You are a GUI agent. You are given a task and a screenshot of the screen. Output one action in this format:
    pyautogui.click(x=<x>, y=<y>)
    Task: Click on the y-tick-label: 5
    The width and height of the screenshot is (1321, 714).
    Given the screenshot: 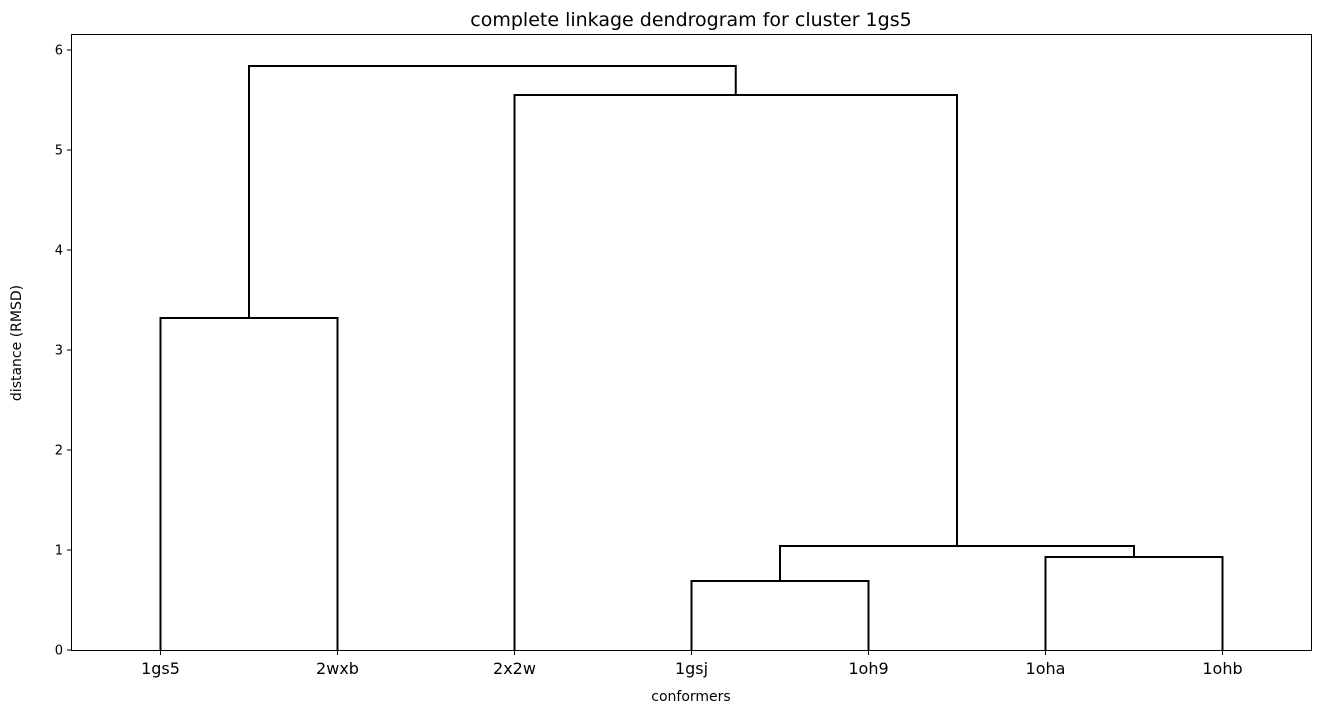 What is the action you would take?
    pyautogui.click(x=59, y=151)
    